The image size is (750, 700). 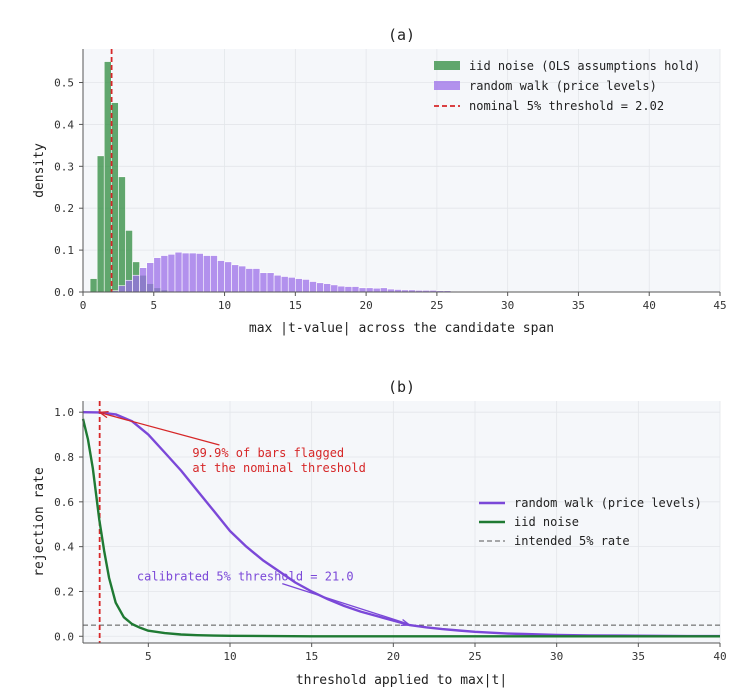 What do you see at coordinates (64, 591) in the screenshot?
I see `panel-b-y-tick-label: 0.2` at bounding box center [64, 591].